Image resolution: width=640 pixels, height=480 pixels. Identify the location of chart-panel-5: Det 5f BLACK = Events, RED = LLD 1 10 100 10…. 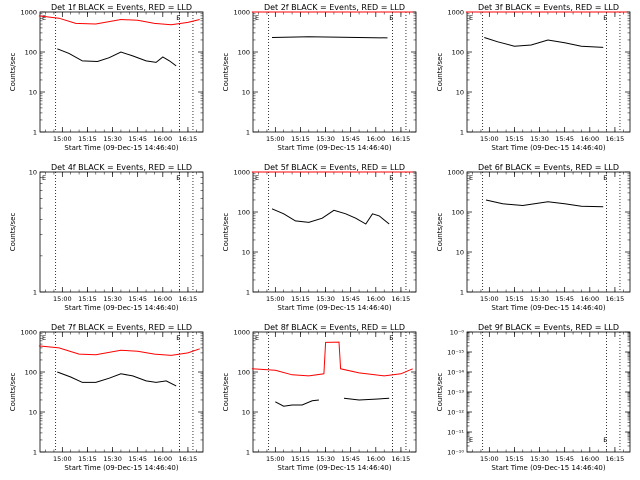
(319, 237).